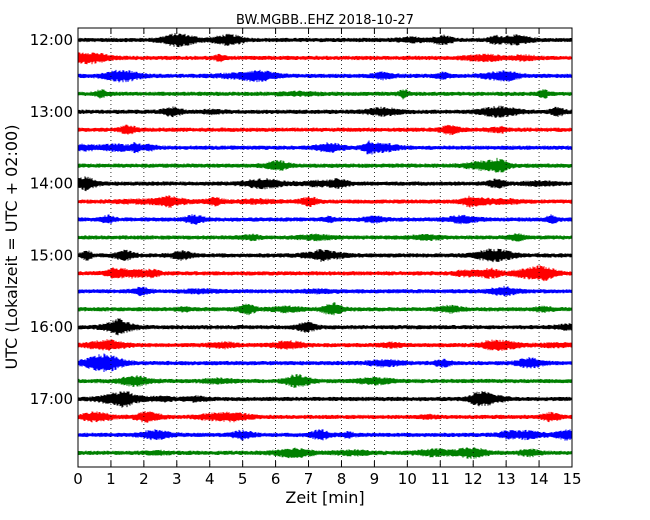 The height and width of the screenshot is (520, 650). What do you see at coordinates (51, 327) in the screenshot?
I see `y-tick-label: 16:00` at bounding box center [51, 327].